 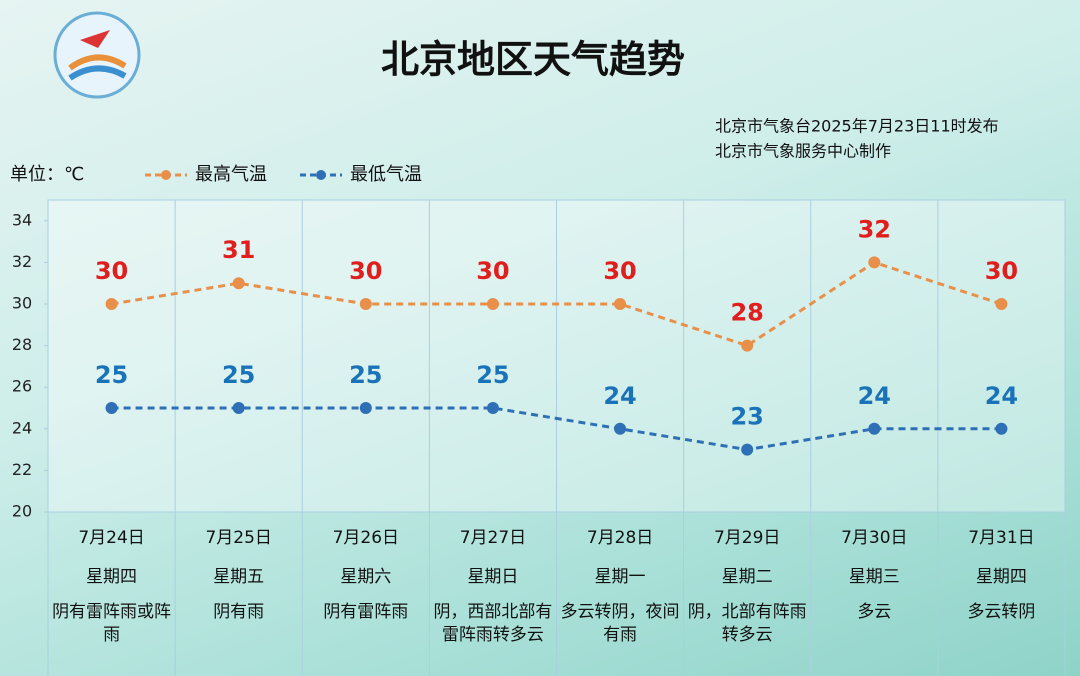 I want to click on data-label: 28, so click(x=746, y=313).